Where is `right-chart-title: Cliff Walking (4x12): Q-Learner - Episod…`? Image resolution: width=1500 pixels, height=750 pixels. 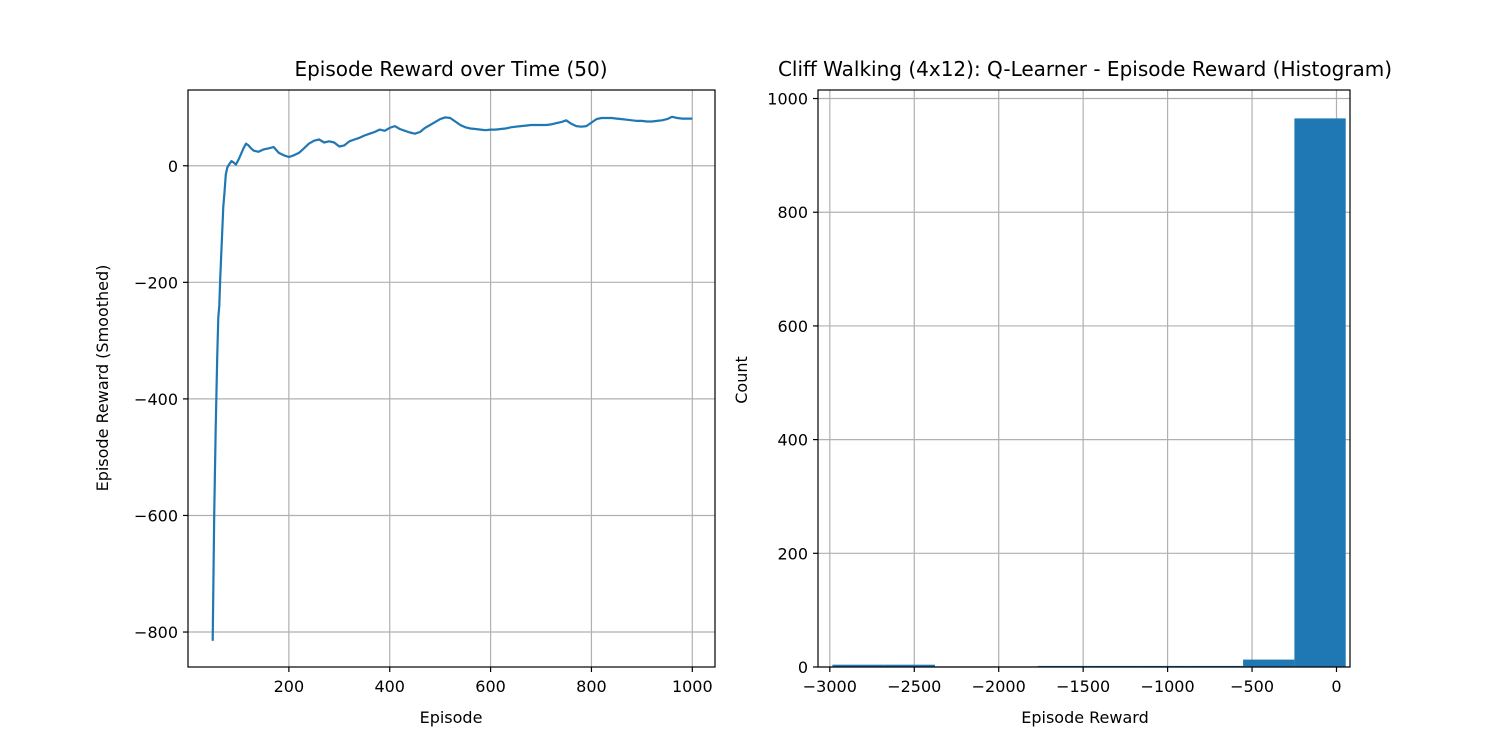
right-chart-title: Cliff Walking (4x12): Q-Learner - Episod… is located at coordinates (1085, 69).